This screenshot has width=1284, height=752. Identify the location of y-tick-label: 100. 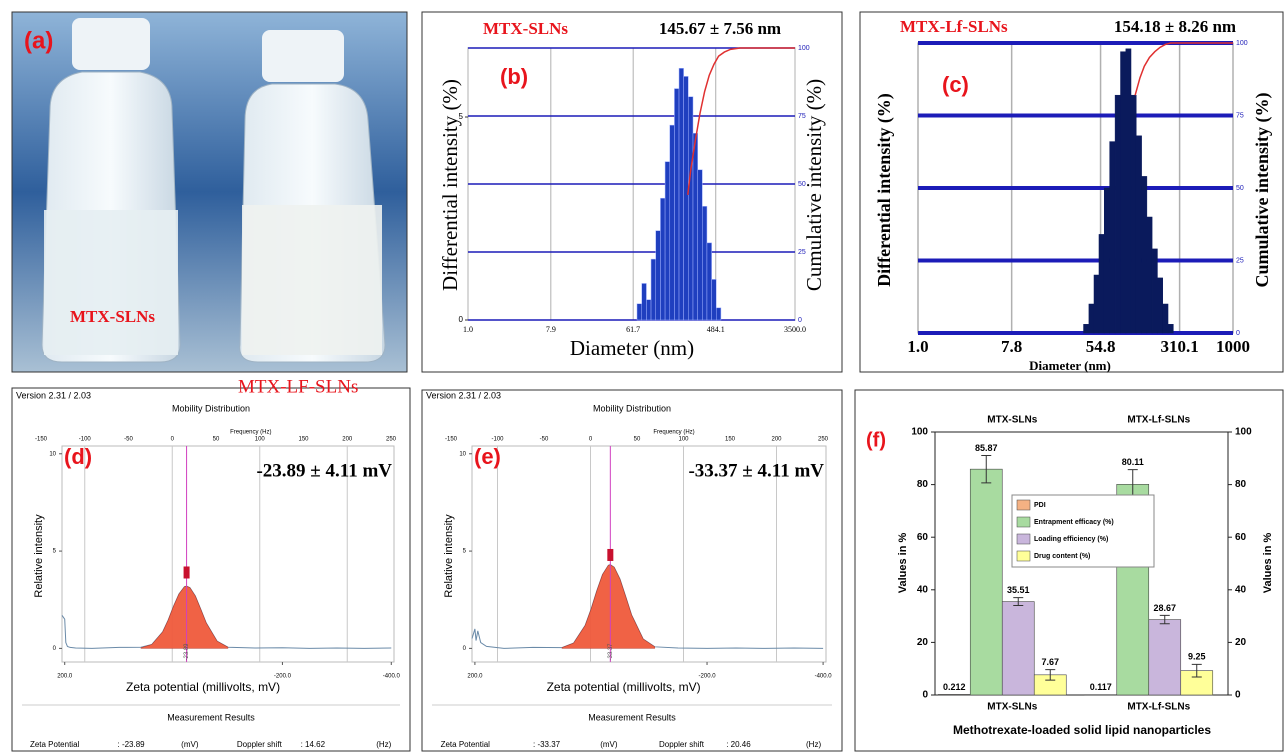
(919, 432).